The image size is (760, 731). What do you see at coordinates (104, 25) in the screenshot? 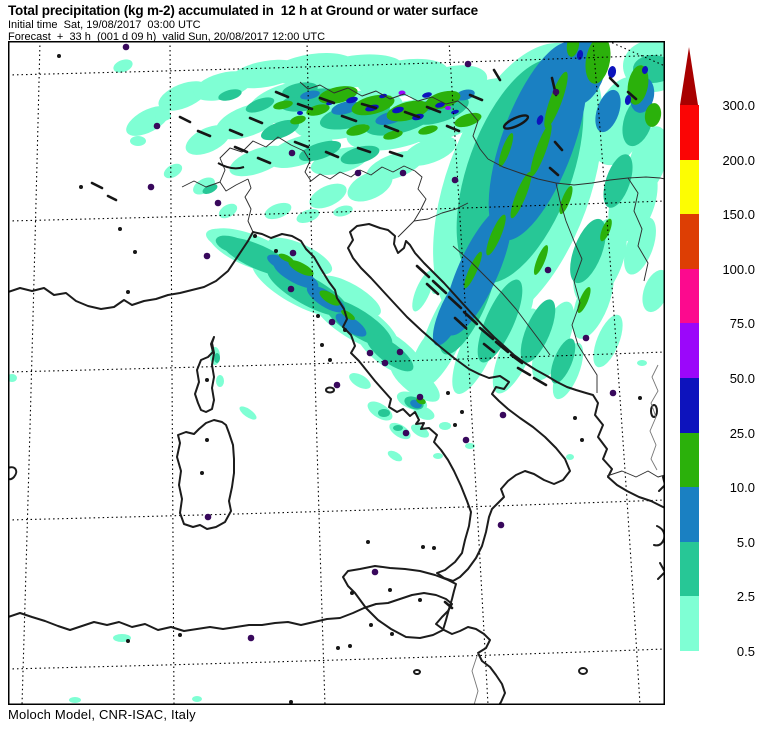
I see `initial-time-label: Initial time Sat, 19/08/2017 03:00 UTC` at bounding box center [104, 25].